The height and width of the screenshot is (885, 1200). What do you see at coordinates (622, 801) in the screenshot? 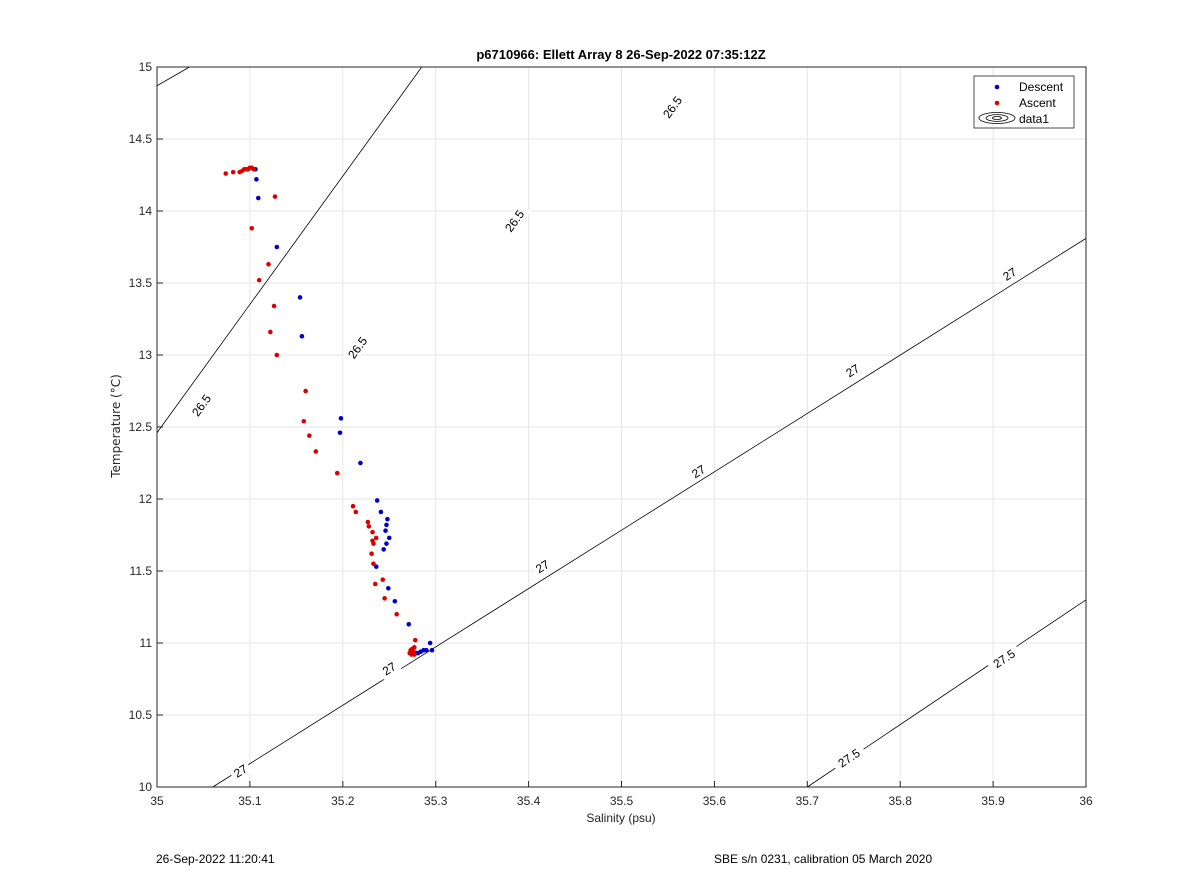
I see `x-tick-label: 35.5` at bounding box center [622, 801].